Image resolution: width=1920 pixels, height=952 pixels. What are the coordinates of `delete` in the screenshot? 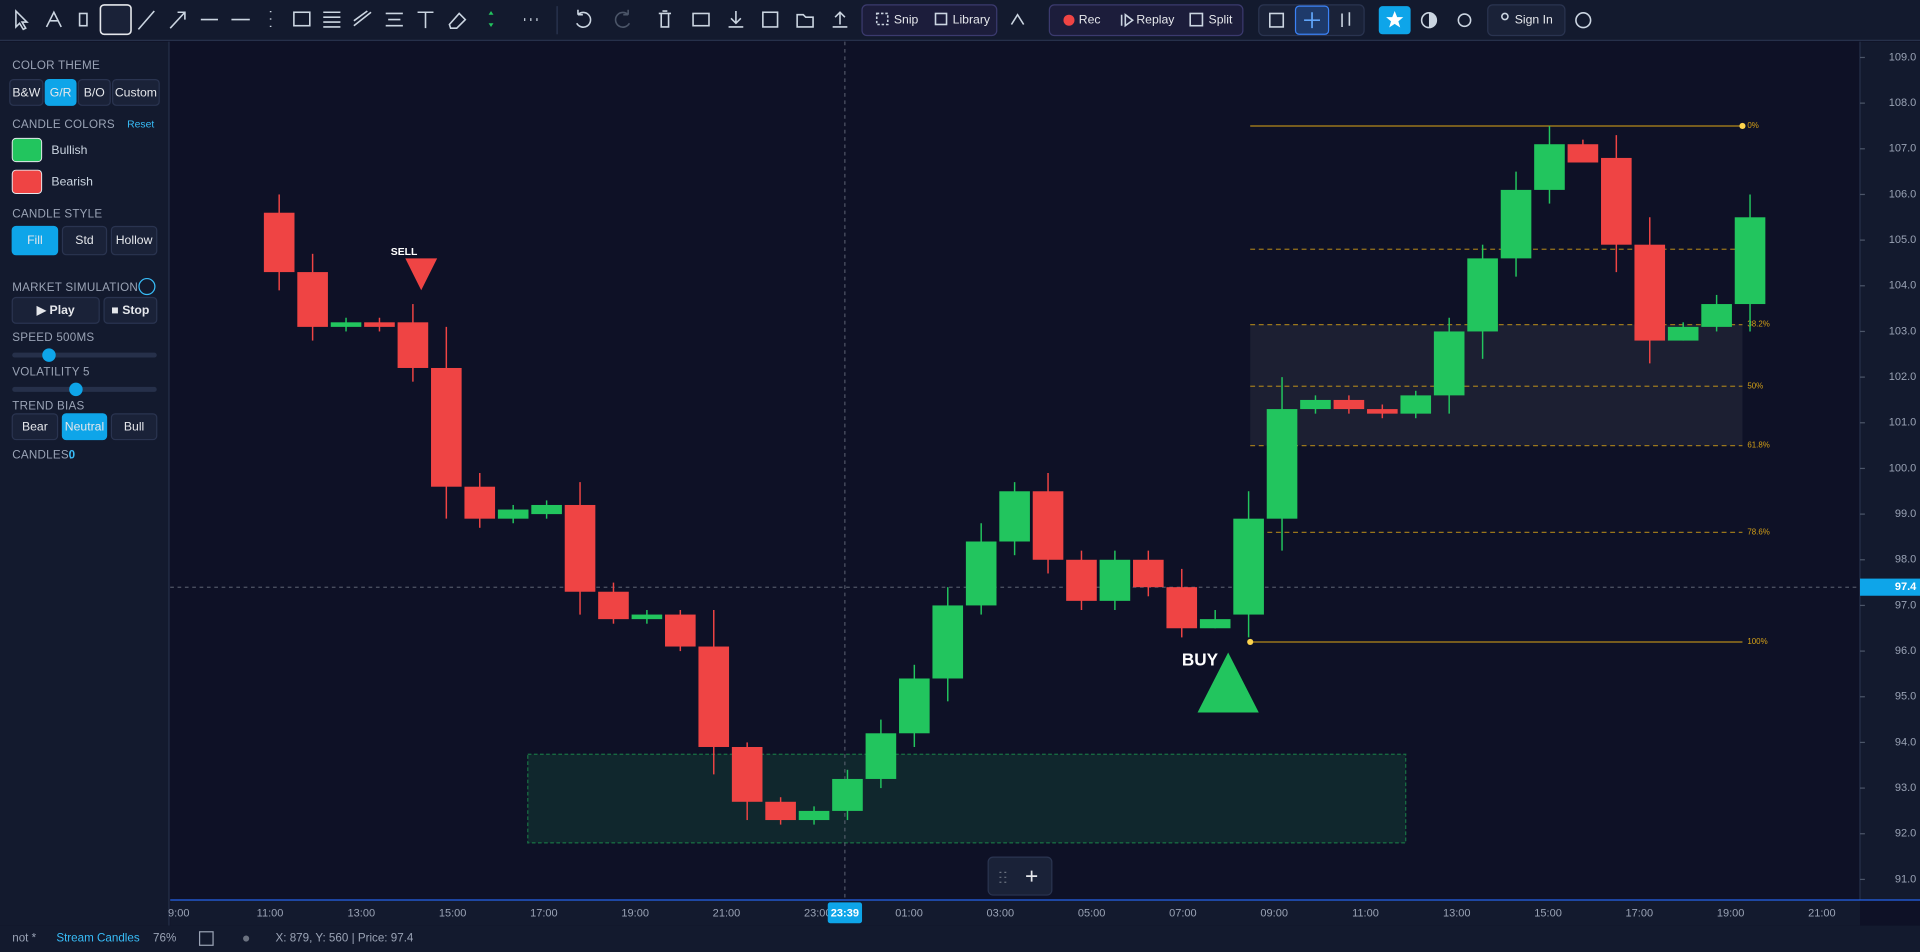 It's located at (665, 19).